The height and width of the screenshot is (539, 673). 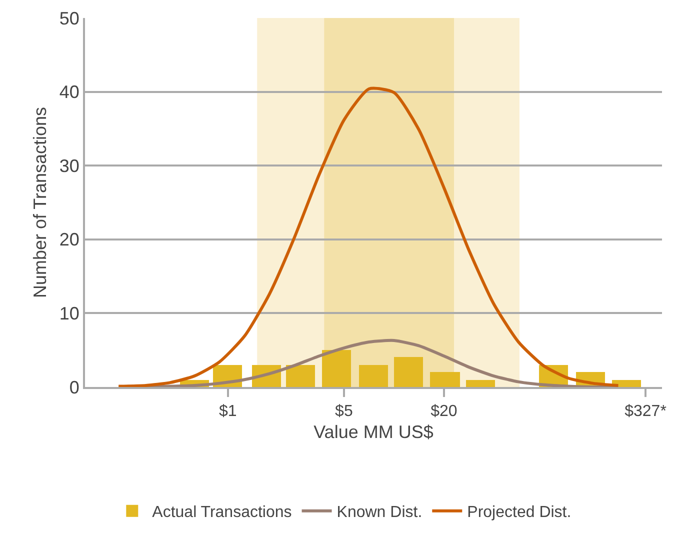 What do you see at coordinates (222, 513) in the screenshot?
I see `legend-label: Actual Transactions` at bounding box center [222, 513].